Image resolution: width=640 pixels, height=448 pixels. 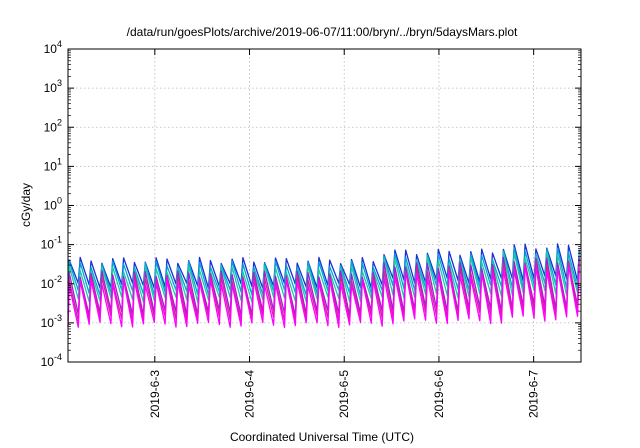 I want to click on x-tick-label: 2019-6-7, so click(x=534, y=394).